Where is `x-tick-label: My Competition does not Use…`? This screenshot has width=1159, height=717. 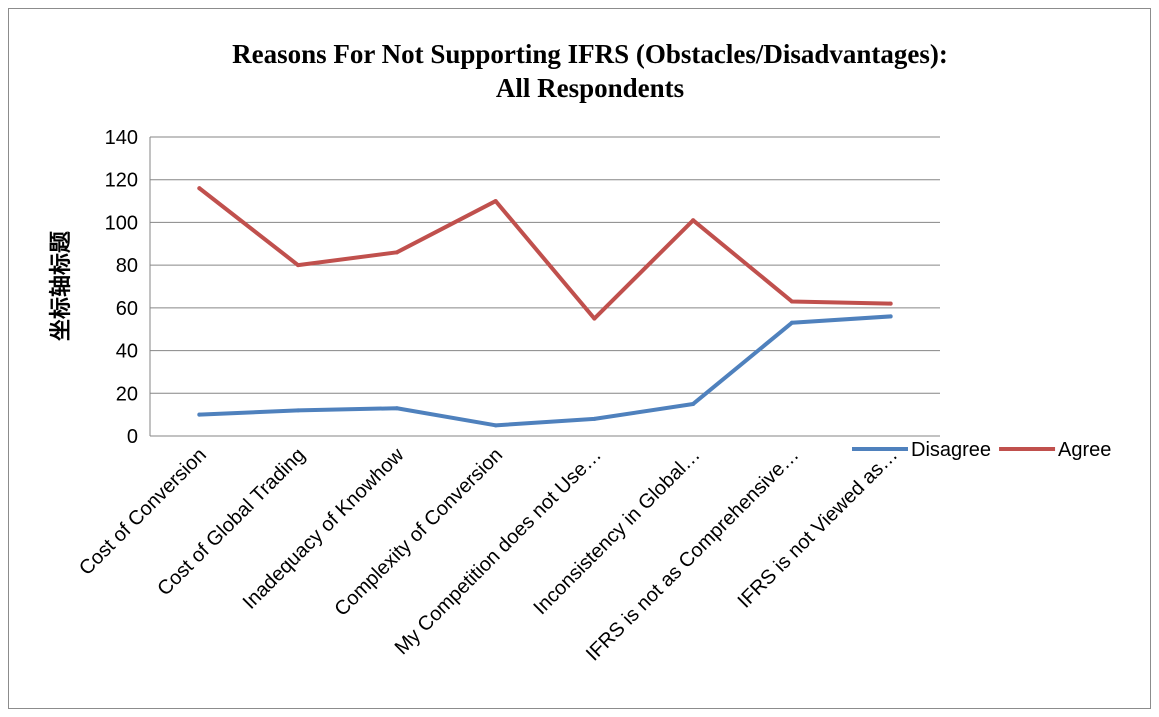
x-tick-label: My Competition does not Use… is located at coordinates (498, 551).